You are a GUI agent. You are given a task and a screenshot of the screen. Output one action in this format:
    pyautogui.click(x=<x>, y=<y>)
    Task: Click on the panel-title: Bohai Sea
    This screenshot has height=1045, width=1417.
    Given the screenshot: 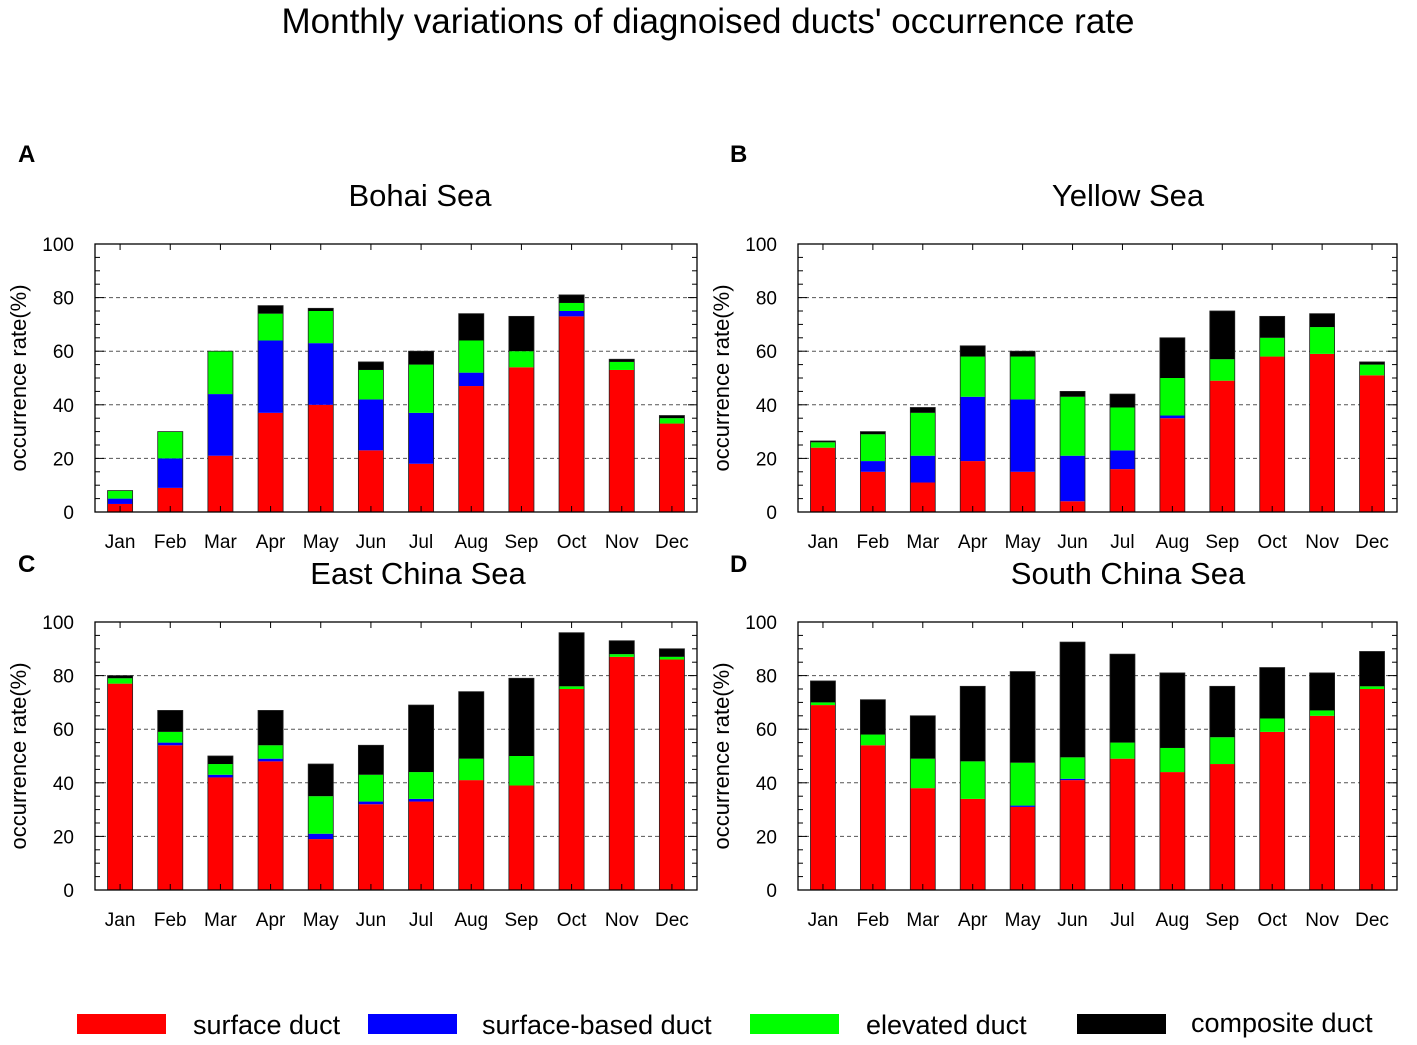 What is the action you would take?
    pyautogui.click(x=420, y=195)
    